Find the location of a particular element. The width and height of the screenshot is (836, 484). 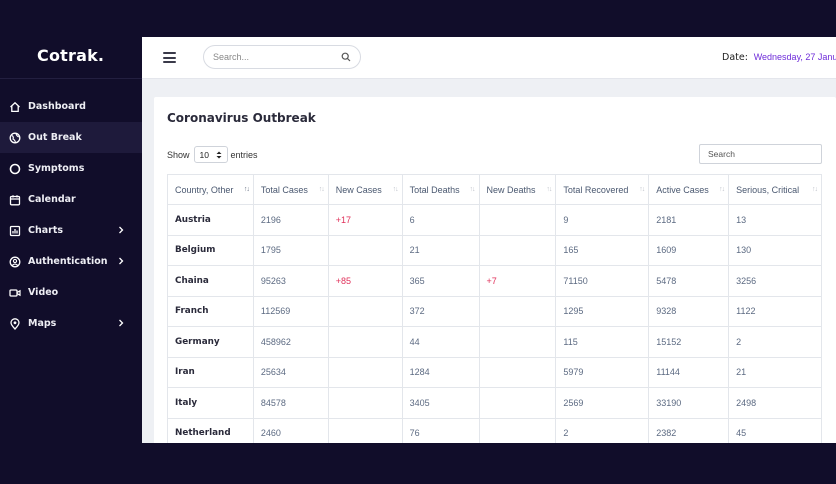

table-cell: 33190 is located at coordinates (689, 403).